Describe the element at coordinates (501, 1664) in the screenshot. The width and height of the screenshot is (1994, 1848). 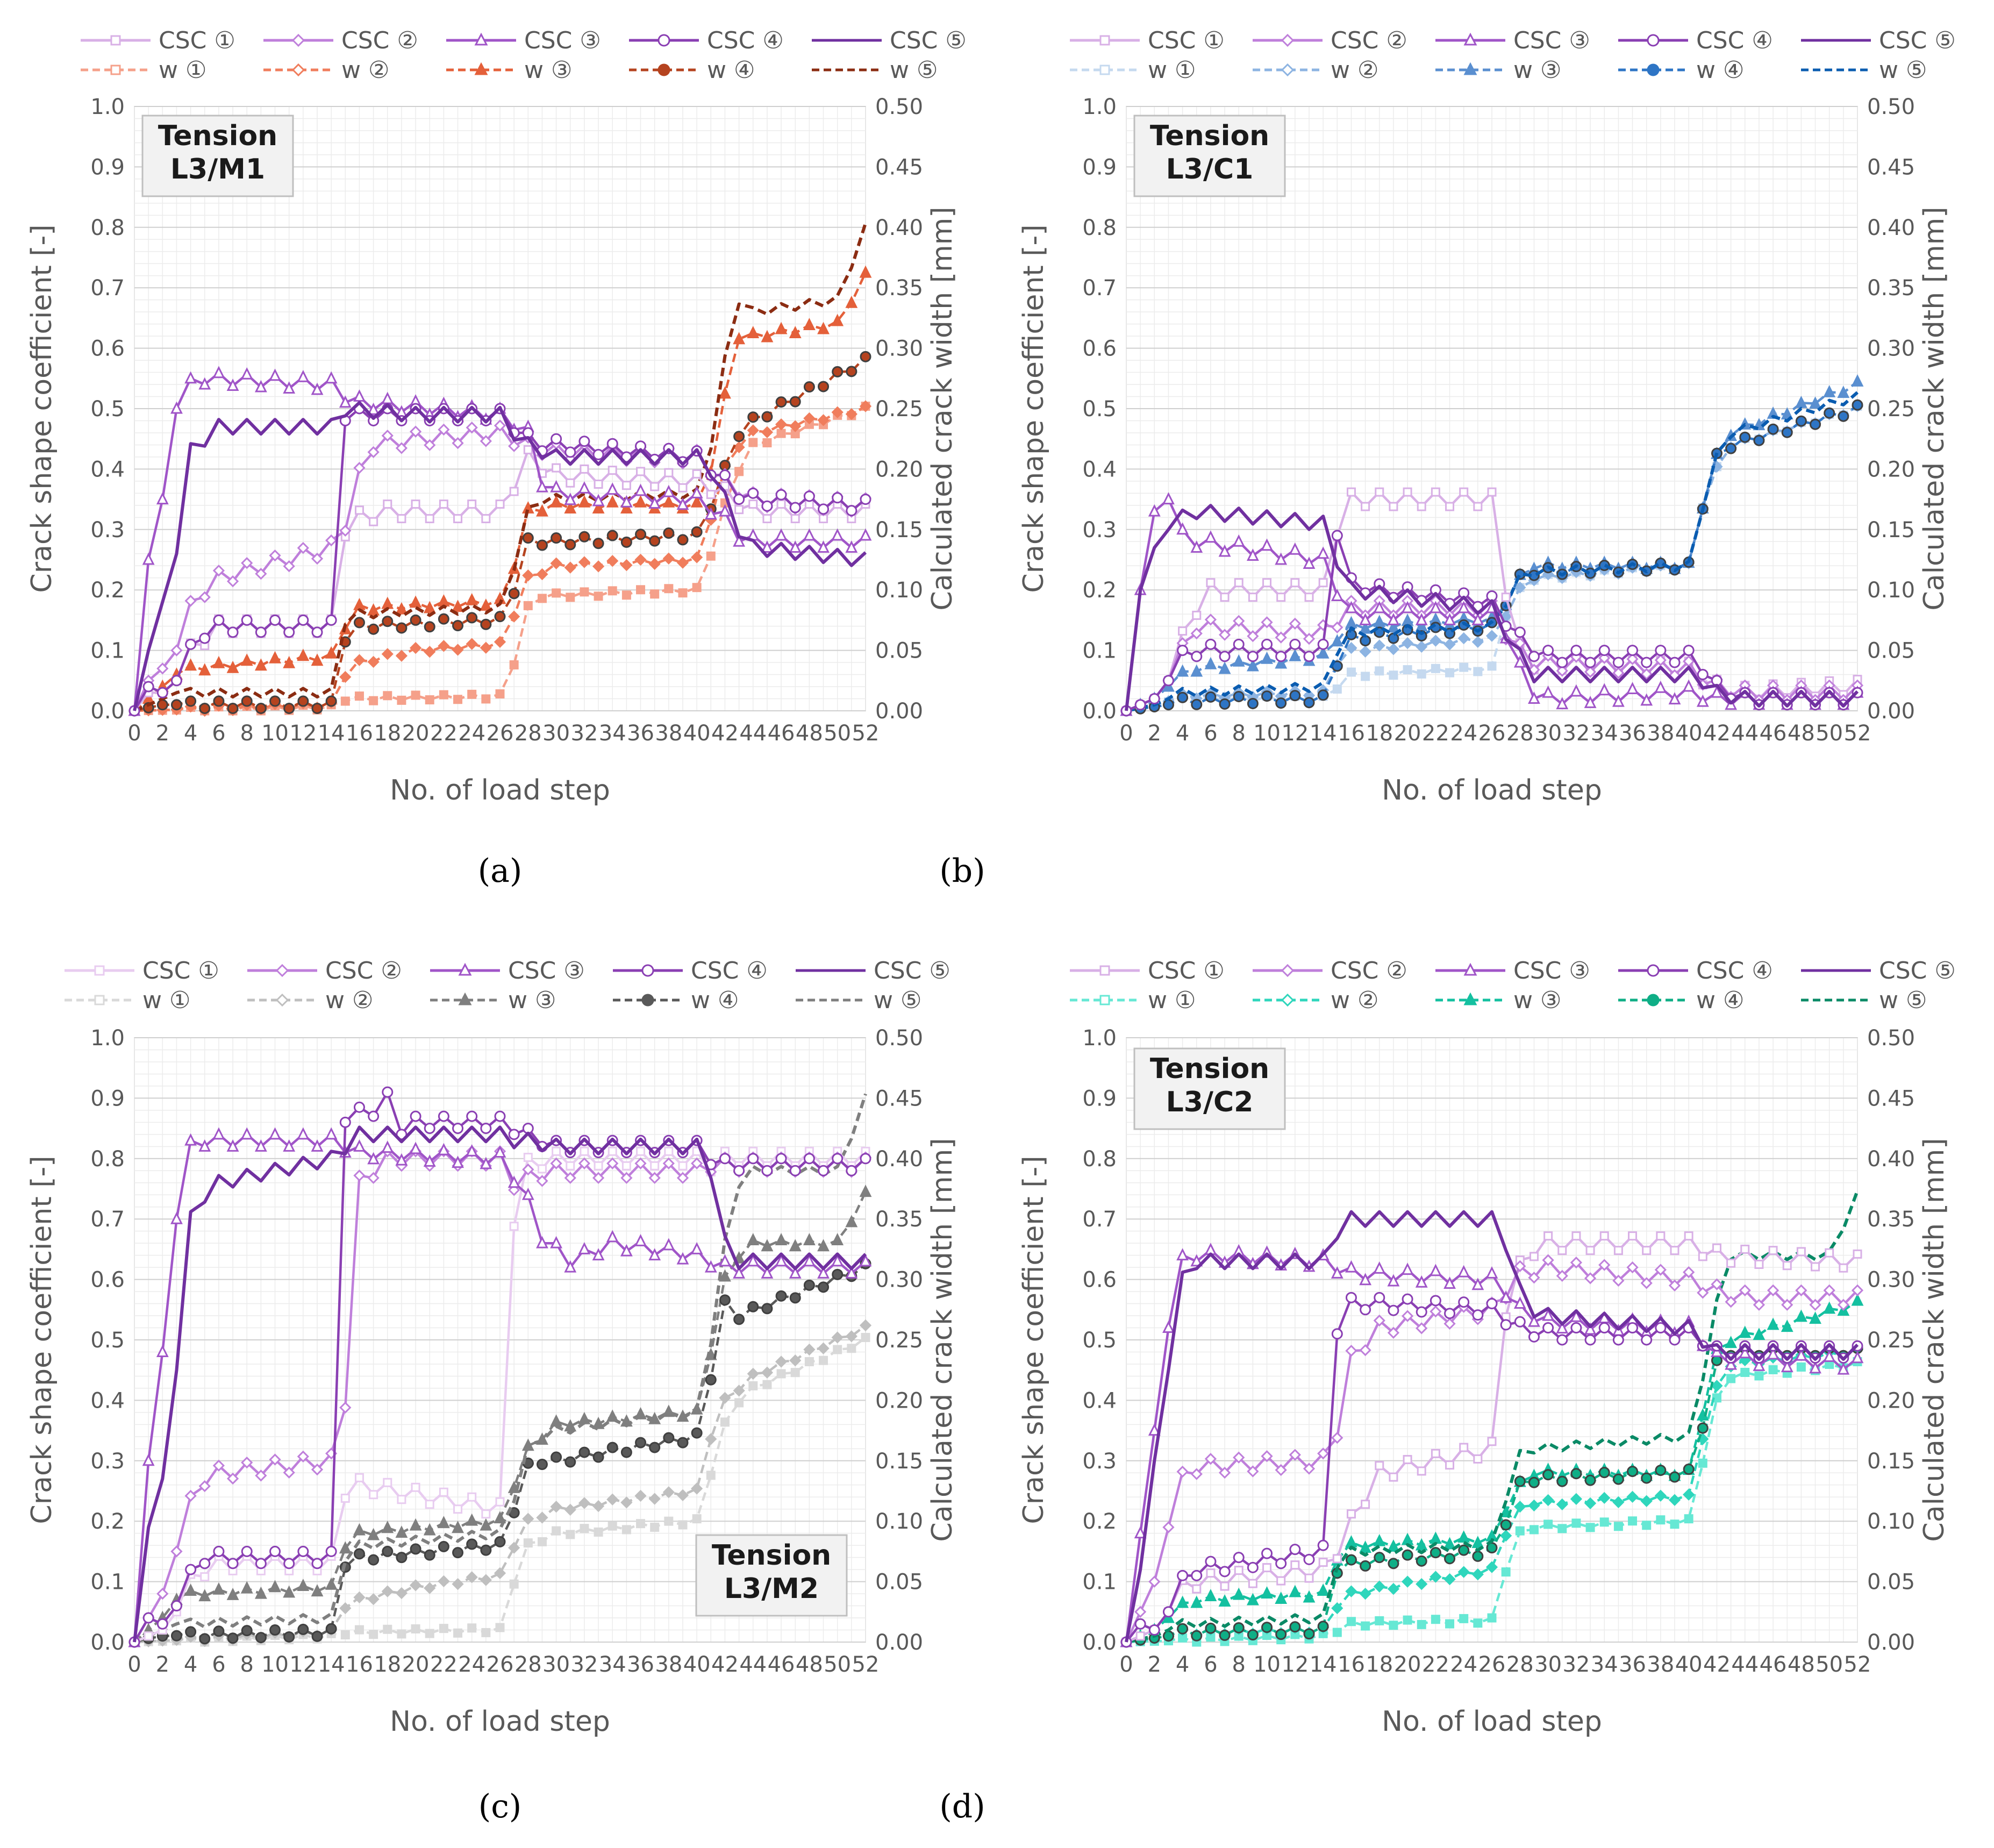
I see `x-tick-label: 26` at that location.